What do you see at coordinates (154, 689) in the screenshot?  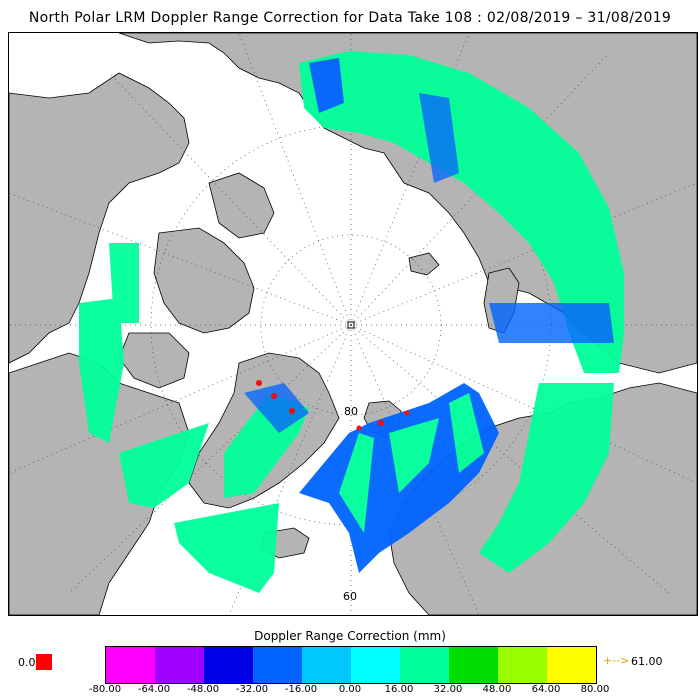 I see `color-scale-tick: -64.00` at bounding box center [154, 689].